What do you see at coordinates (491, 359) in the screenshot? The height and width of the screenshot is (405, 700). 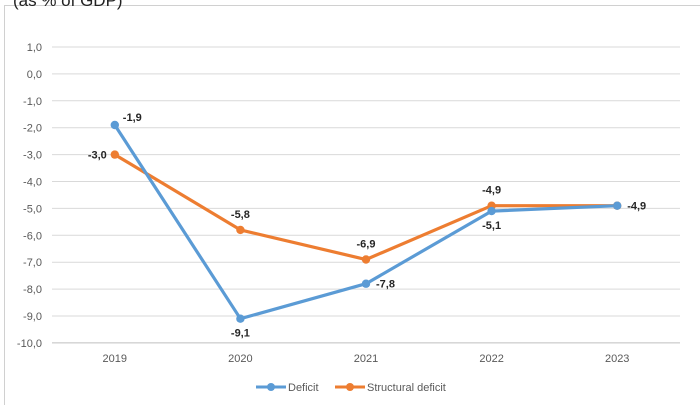 I see `x-tick-label: 2022` at bounding box center [491, 359].